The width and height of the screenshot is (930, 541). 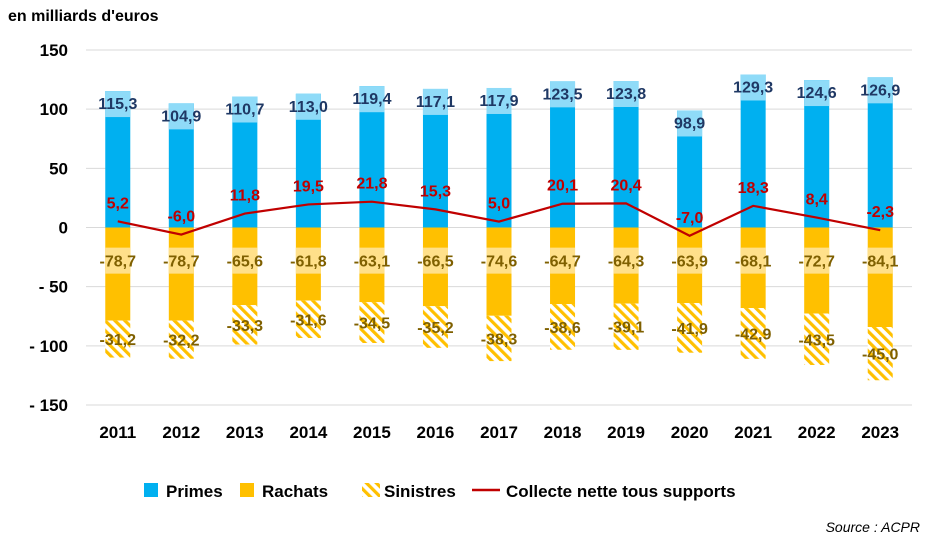 I want to click on x-tick-label: 2015, so click(x=372, y=432).